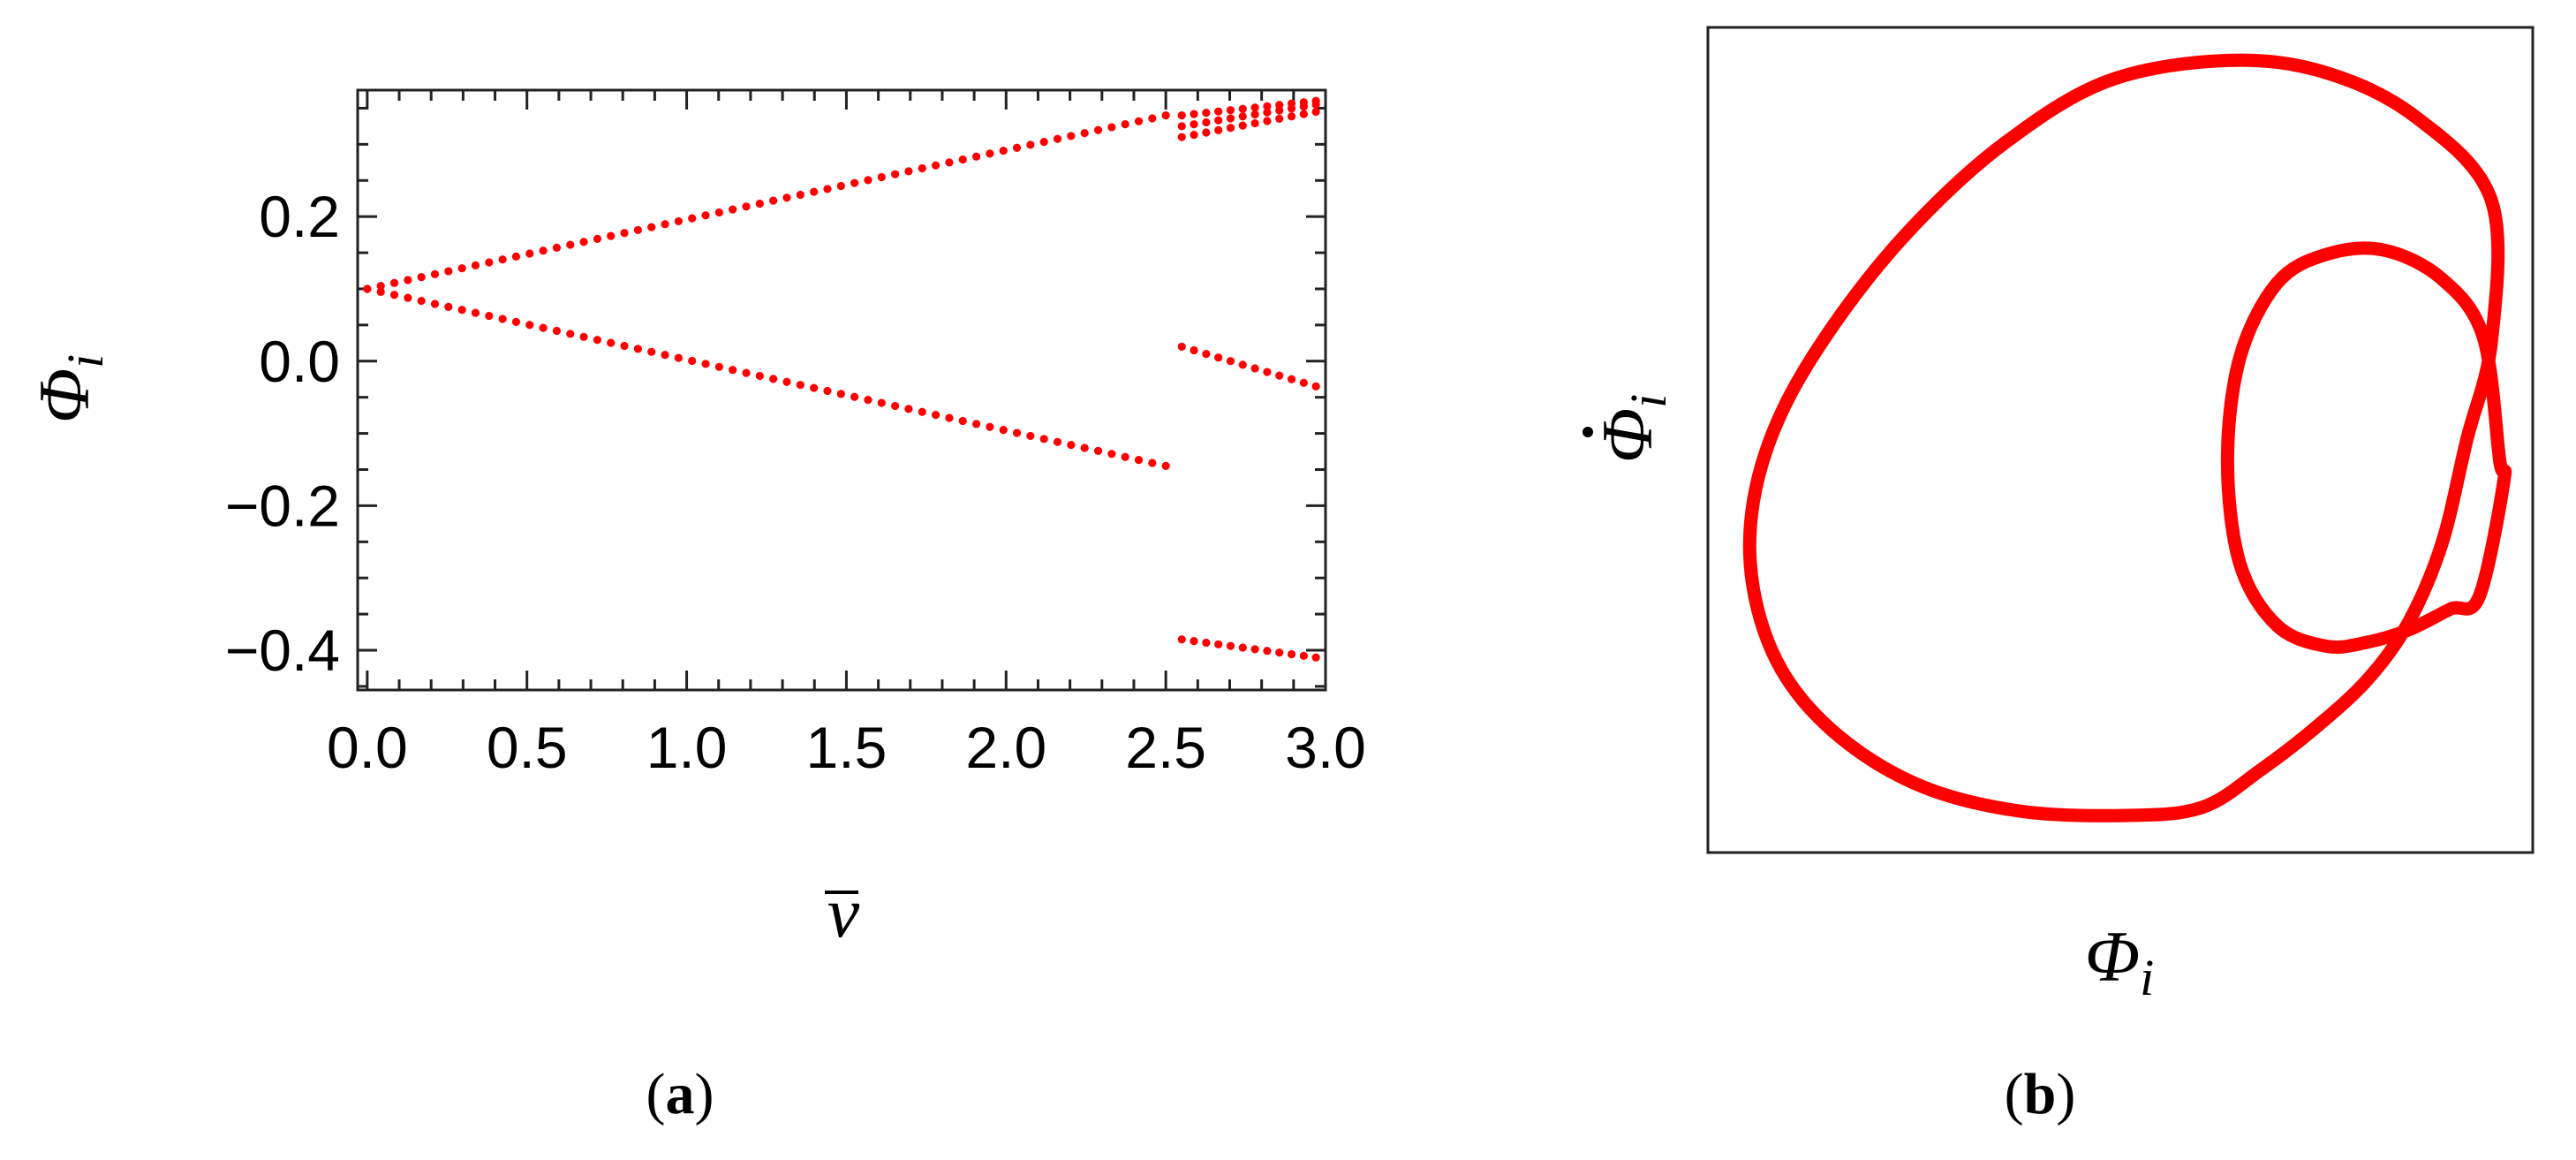  Describe the element at coordinates (282, 433) in the screenshot. I see `y-tick-labels-a: −0.4 −0.2 0.0 0.2` at that location.